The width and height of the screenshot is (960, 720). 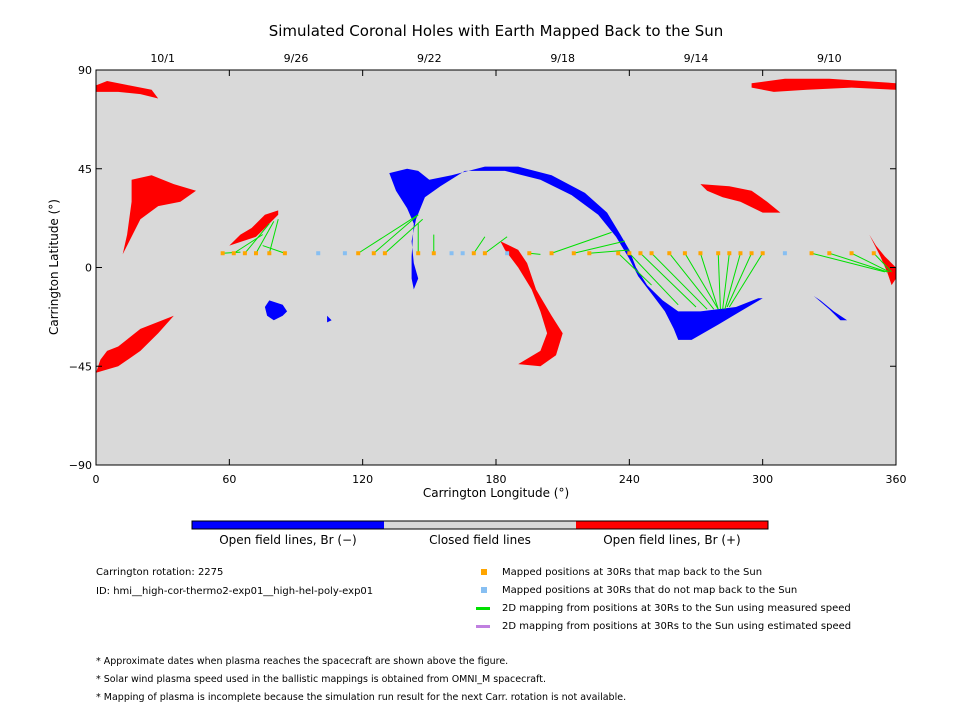 I want to click on colorbar-label-closed: Closed field lines, so click(x=480, y=540).